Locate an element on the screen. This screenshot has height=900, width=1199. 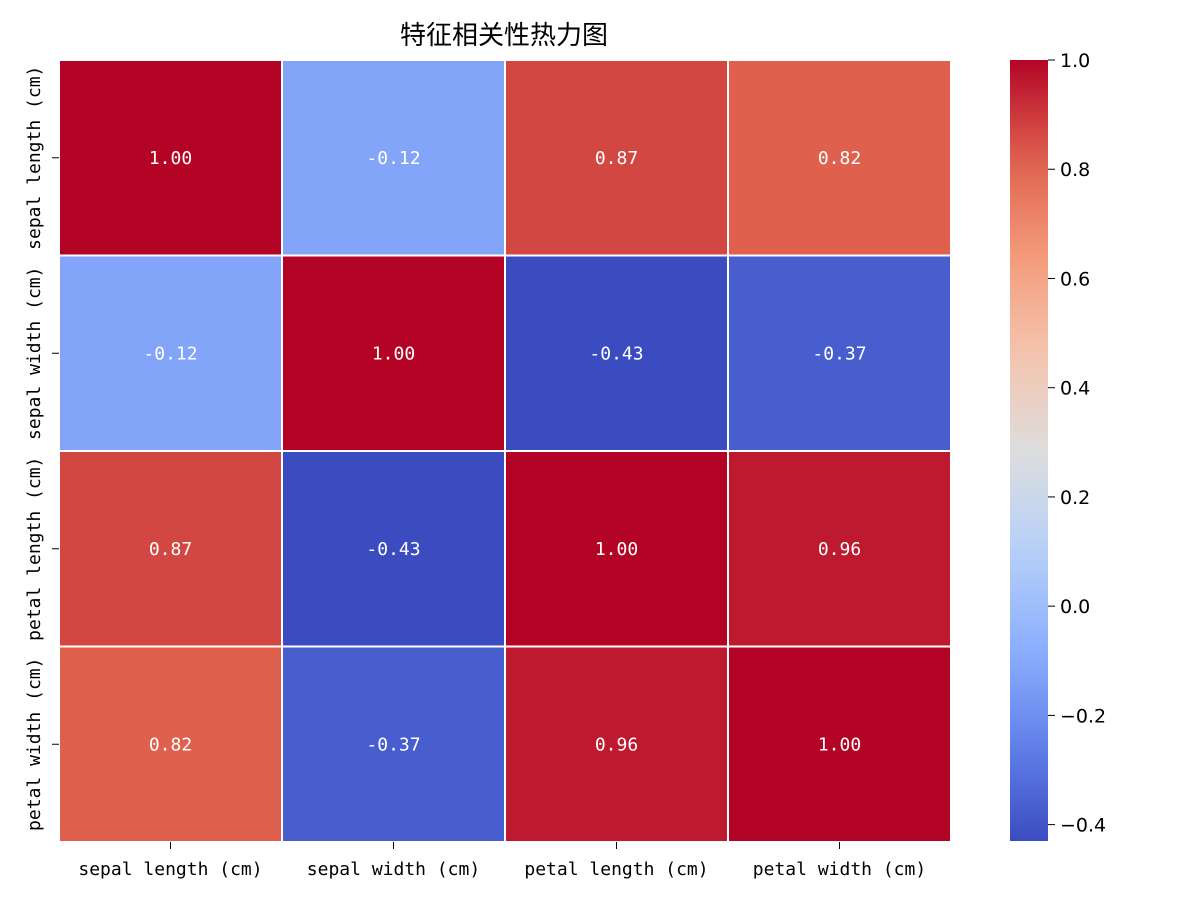
colorbar-tick-label: 0.4 is located at coordinates (1075, 389).